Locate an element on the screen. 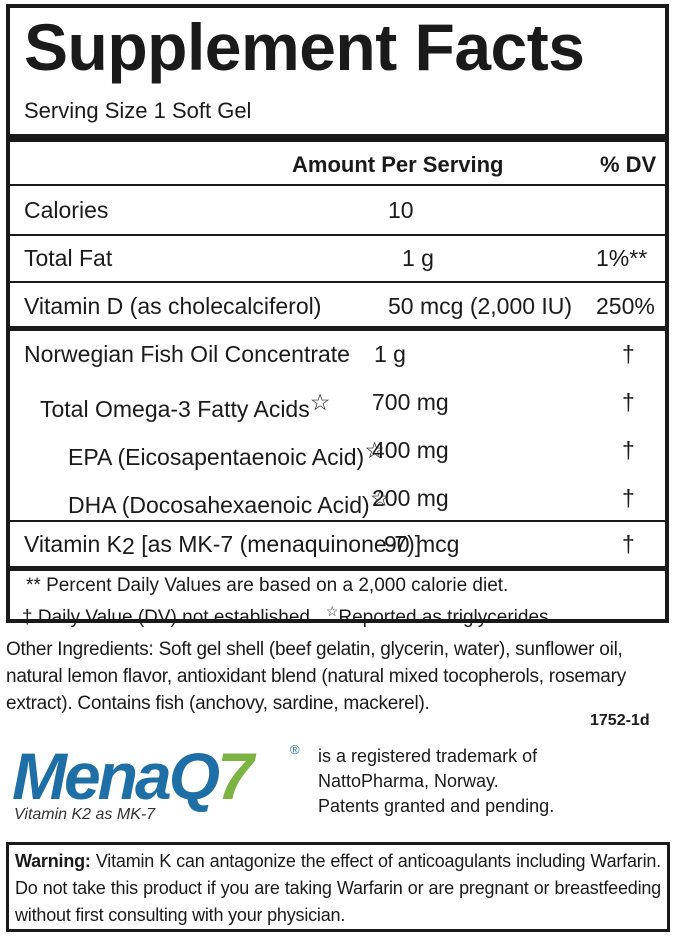  row-calories: Calories 10 is located at coordinates (337, 210).